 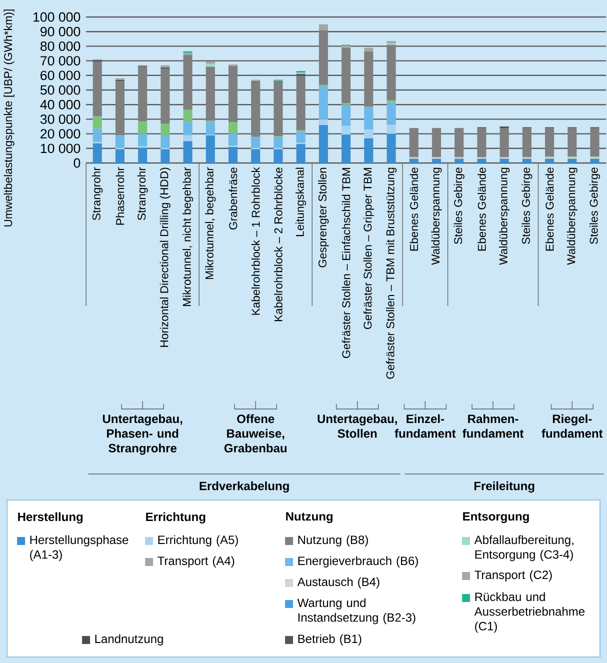 I want to click on legend-label: Austausch (B4), so click(x=338, y=582).